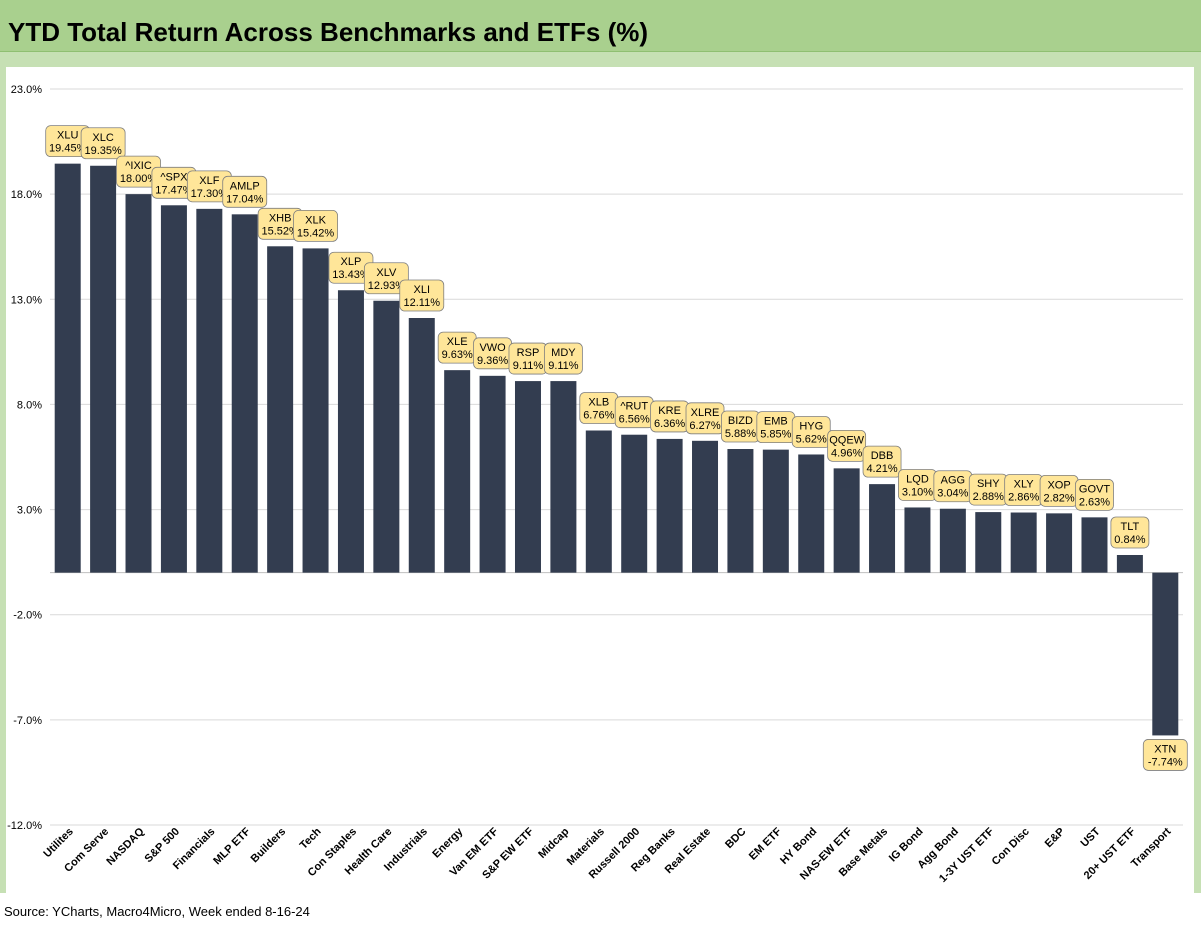 This screenshot has height=932, width=1201. What do you see at coordinates (528, 353) in the screenshot?
I see `ticker-label: RSP` at bounding box center [528, 353].